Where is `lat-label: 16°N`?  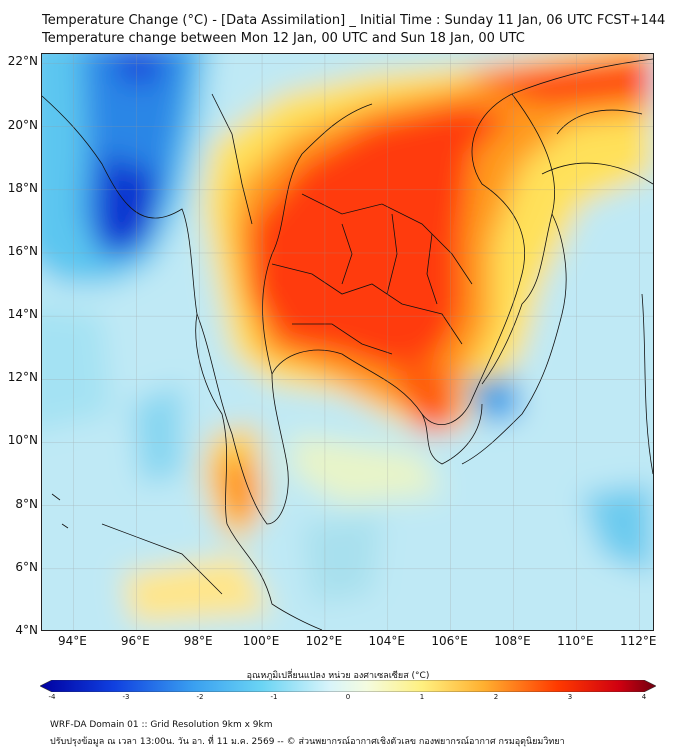
lat-label: 16°N is located at coordinates (22, 250).